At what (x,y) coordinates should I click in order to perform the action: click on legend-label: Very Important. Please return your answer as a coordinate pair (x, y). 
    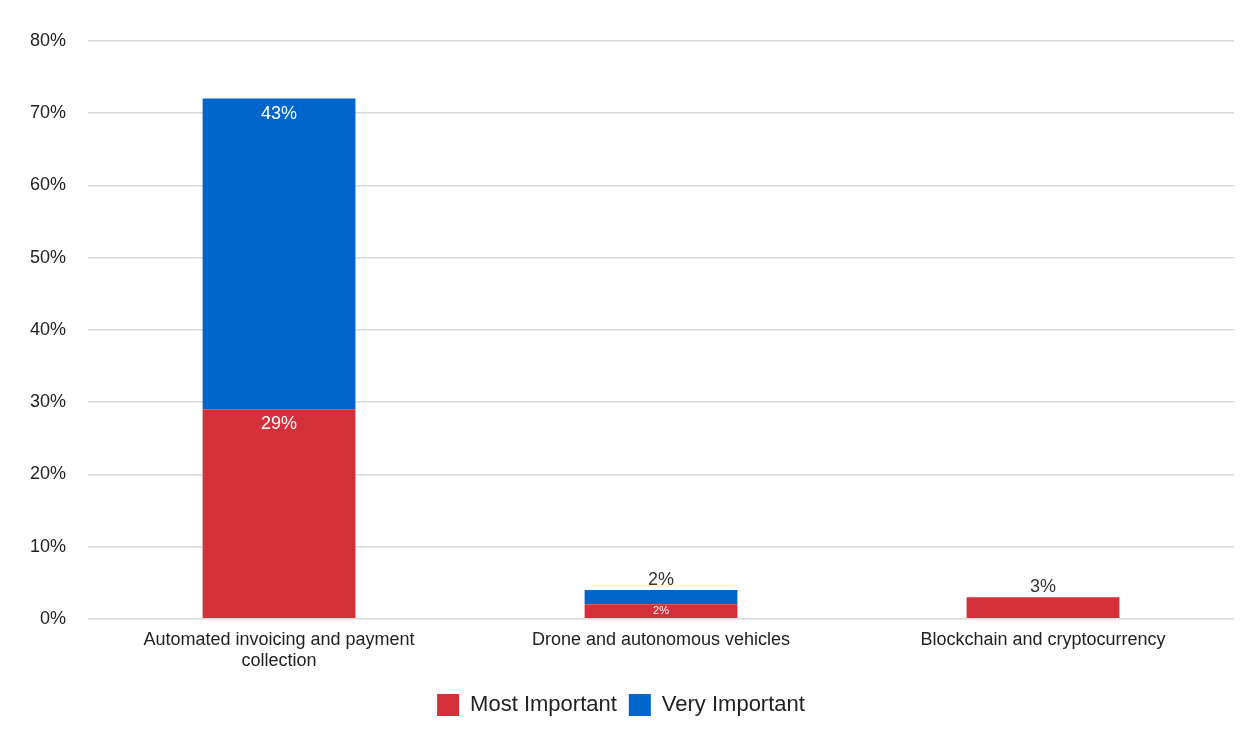
    Looking at the image, I should click on (733, 704).